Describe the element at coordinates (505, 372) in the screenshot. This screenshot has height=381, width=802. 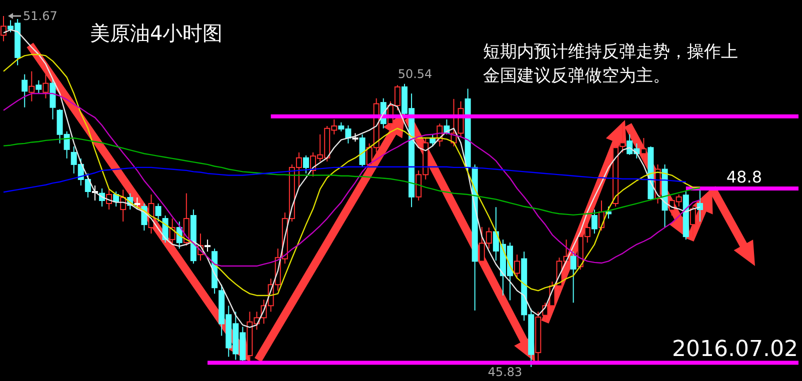
I see `annotation: 45.83` at that location.